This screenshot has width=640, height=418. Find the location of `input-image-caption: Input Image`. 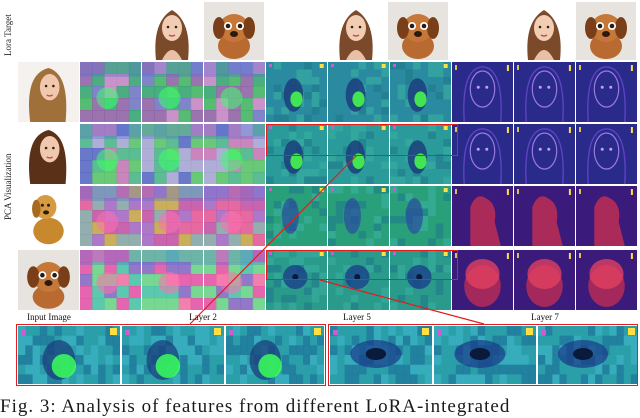

input-image-caption: Input Image is located at coordinates (49, 317).